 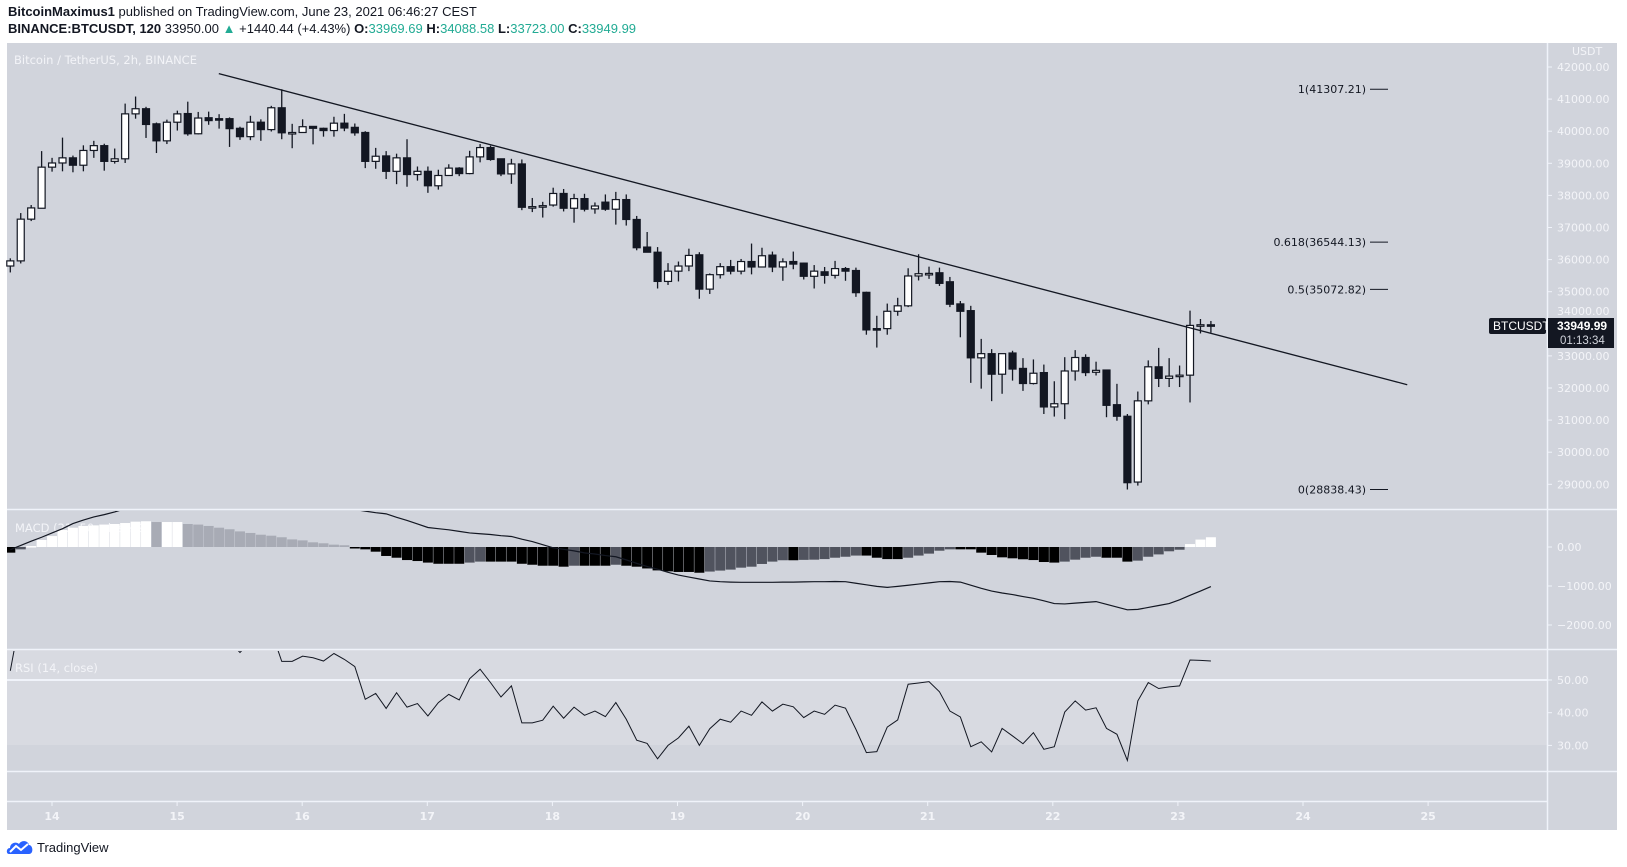 What do you see at coordinates (295, 28) in the screenshot?
I see `price-change: +1440.44 (+4.43%)` at bounding box center [295, 28].